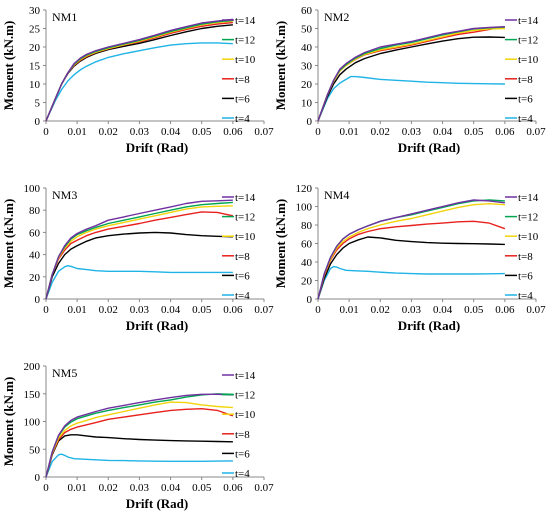  I want to click on panel-title: NM5, so click(64, 373).